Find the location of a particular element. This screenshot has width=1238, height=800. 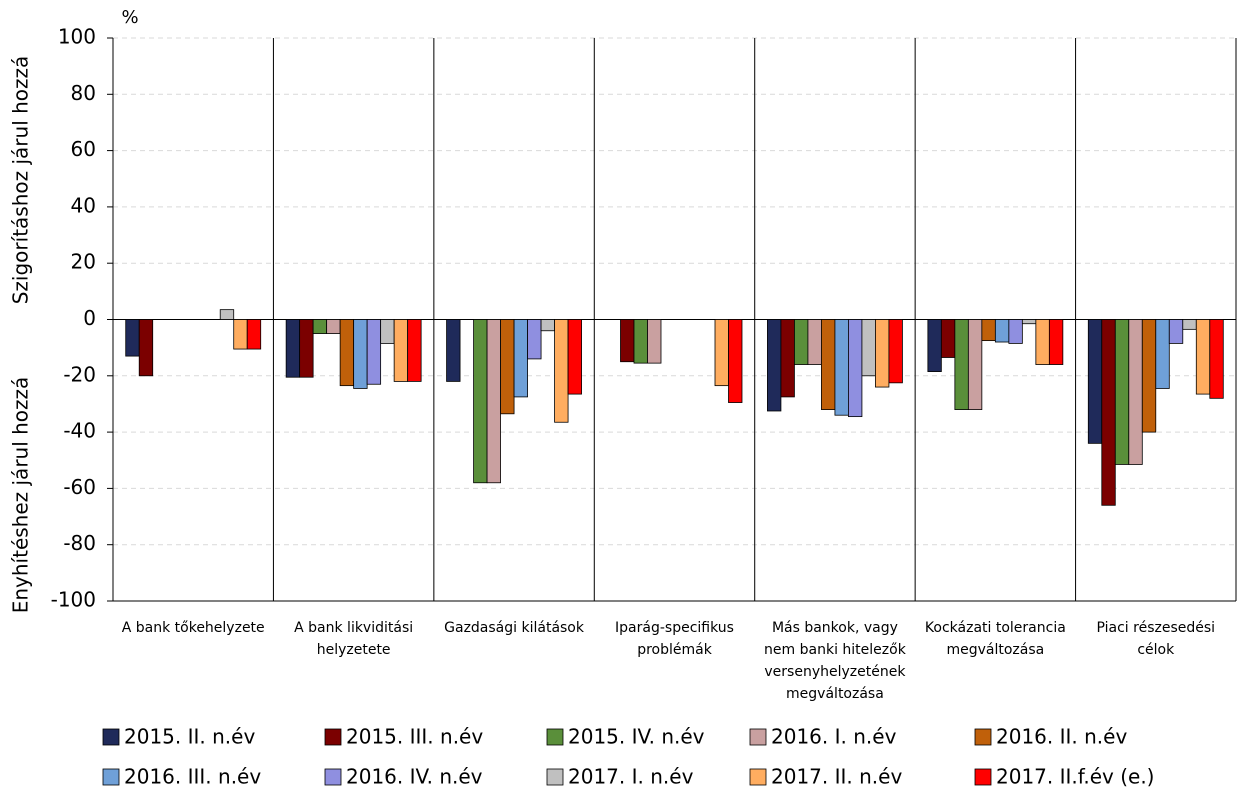

y-axis-title-upper: Szigorításhoz járul hozzá is located at coordinates (21, 180).